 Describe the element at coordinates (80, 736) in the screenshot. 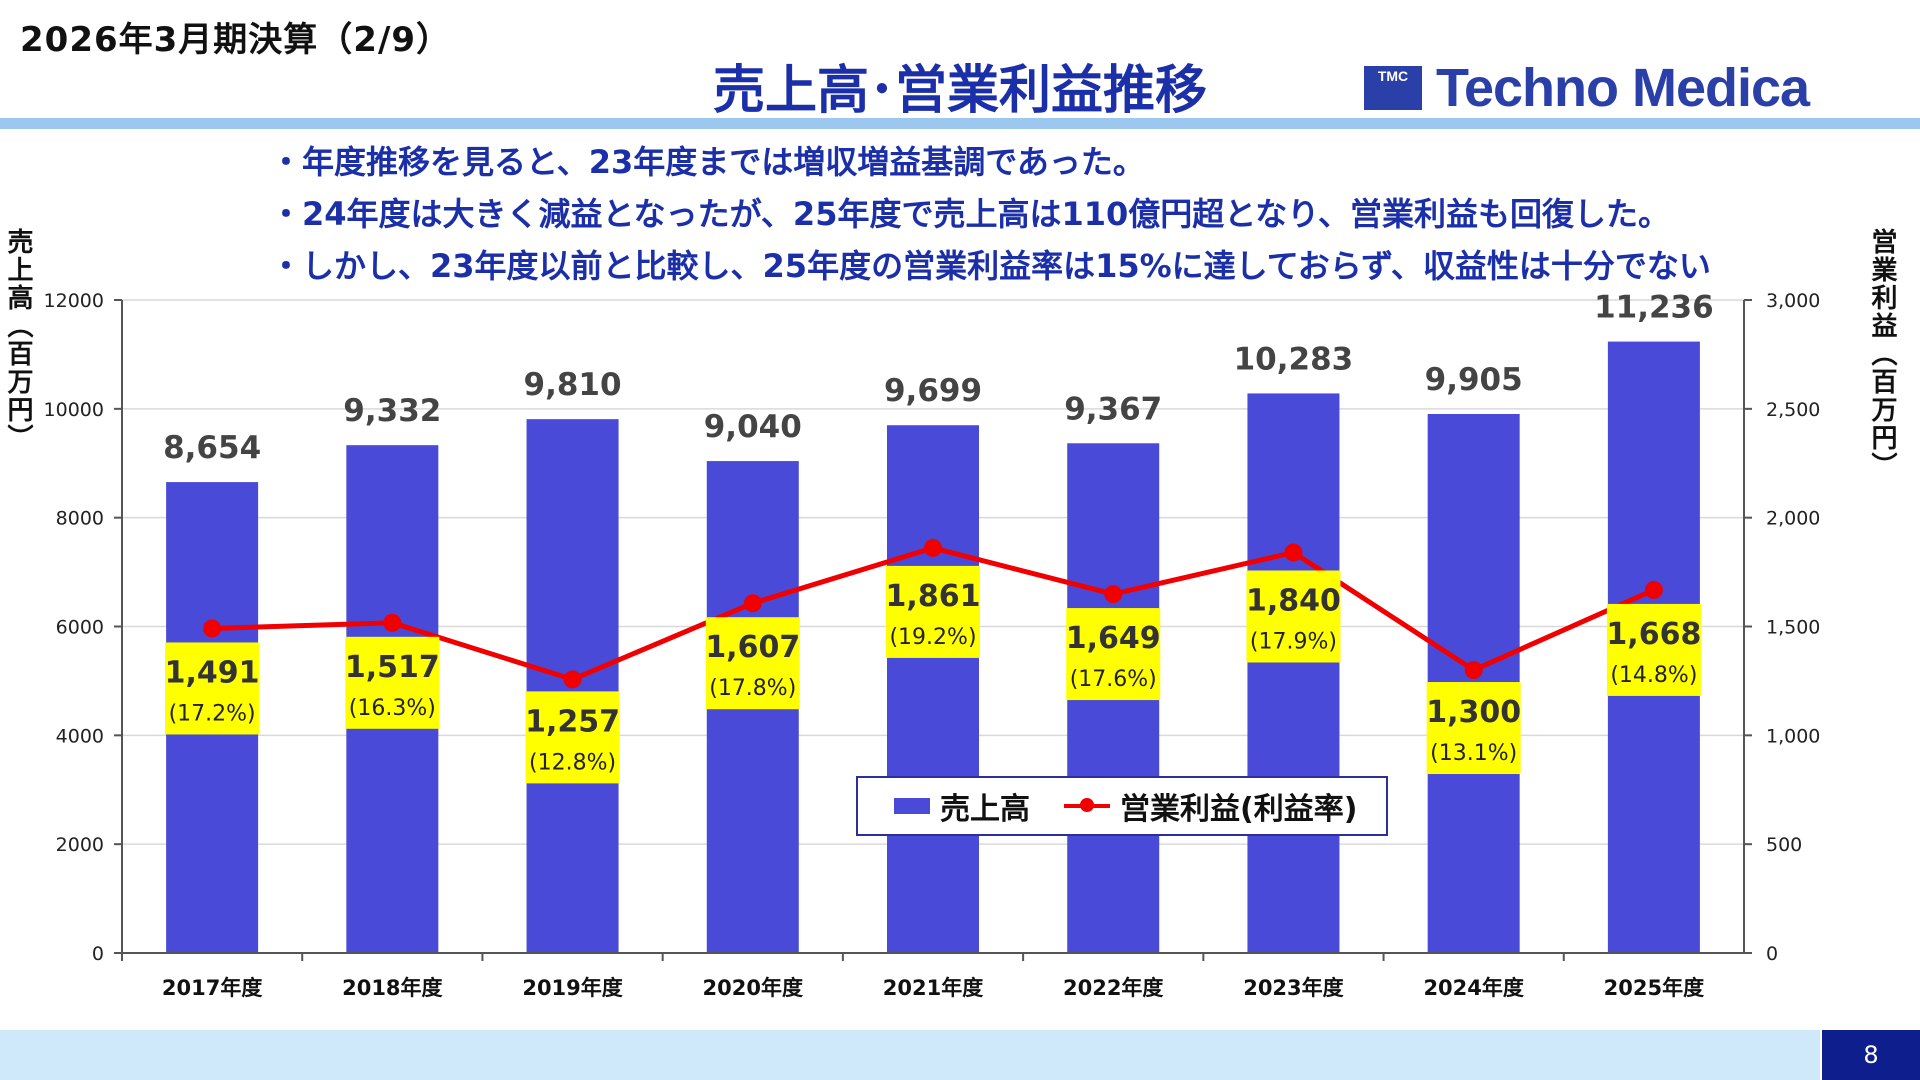

I see `y-tick-label-left: 4000` at that location.